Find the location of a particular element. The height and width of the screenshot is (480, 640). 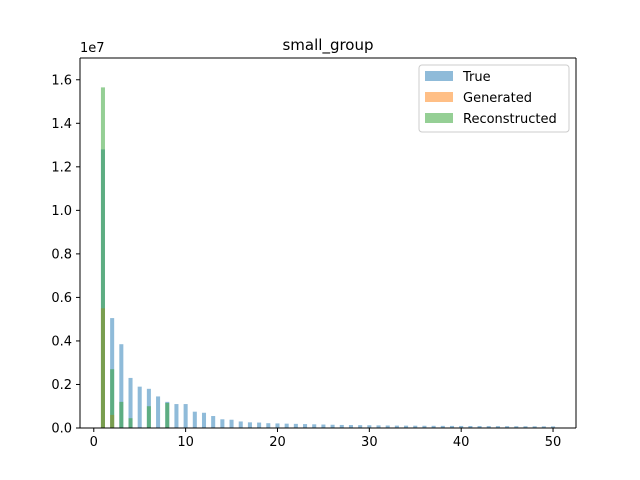

y-tick-label: 1.2 is located at coordinates (61, 167).